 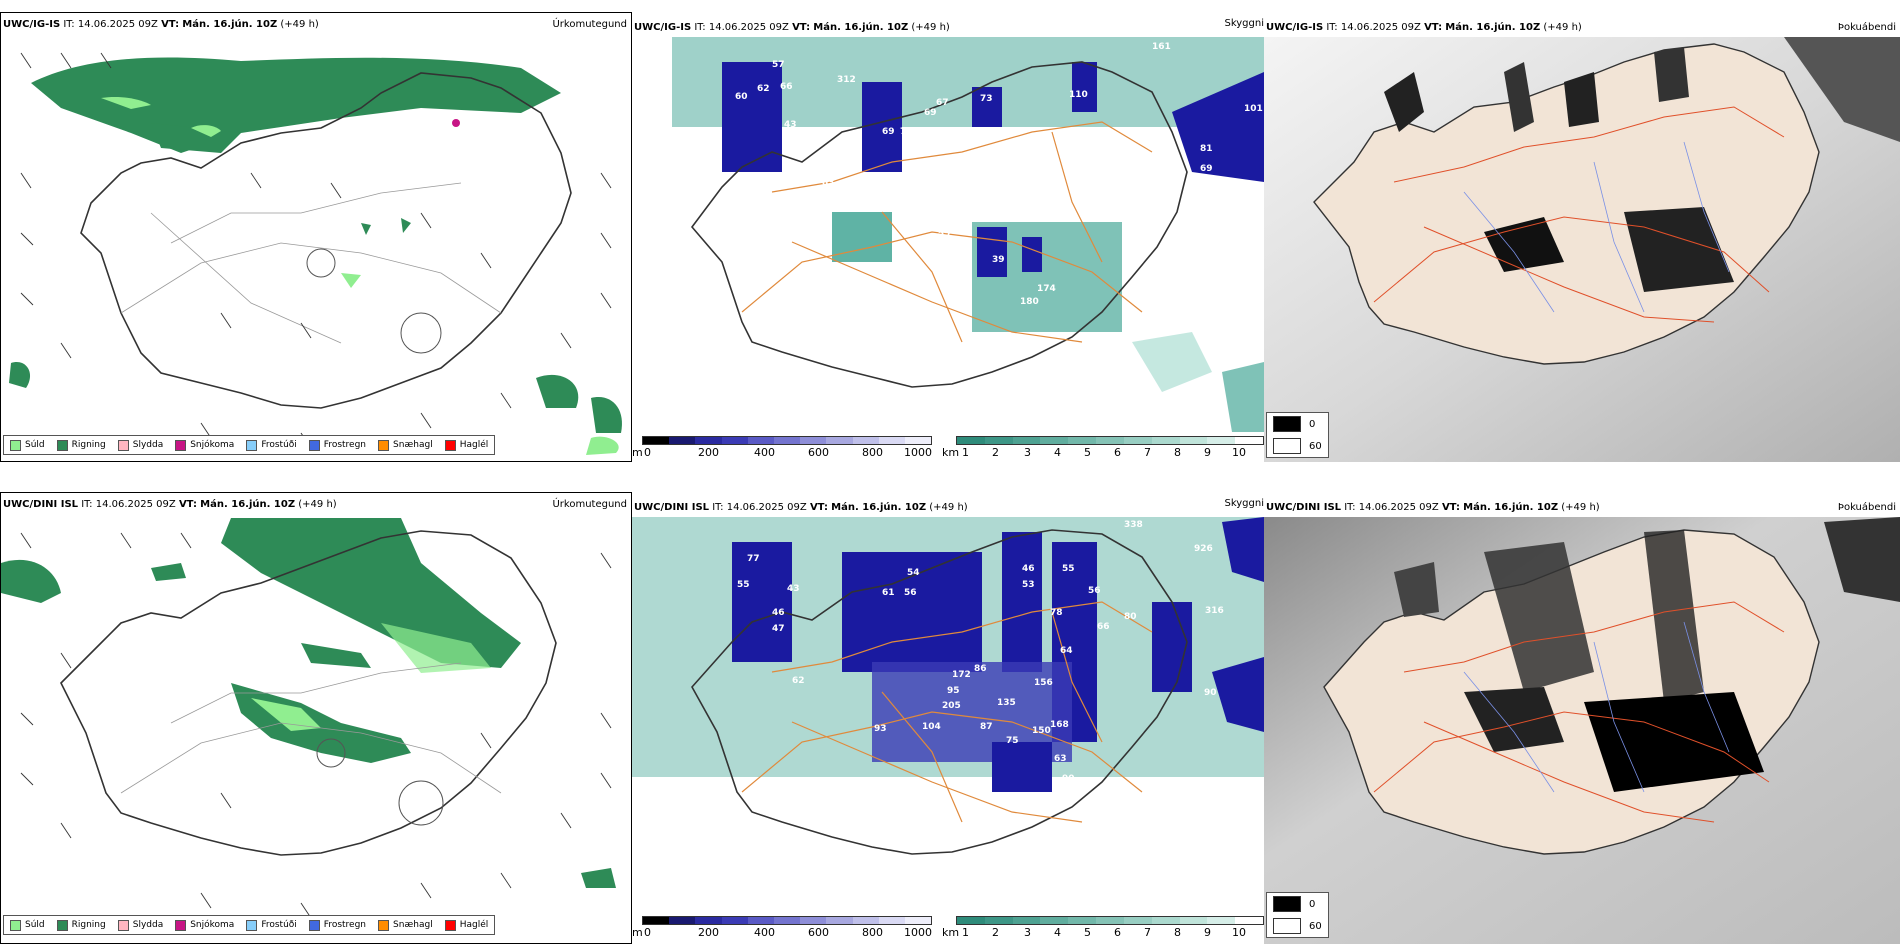 I want to click on visibility-tick: 4, so click(x=1057, y=932).